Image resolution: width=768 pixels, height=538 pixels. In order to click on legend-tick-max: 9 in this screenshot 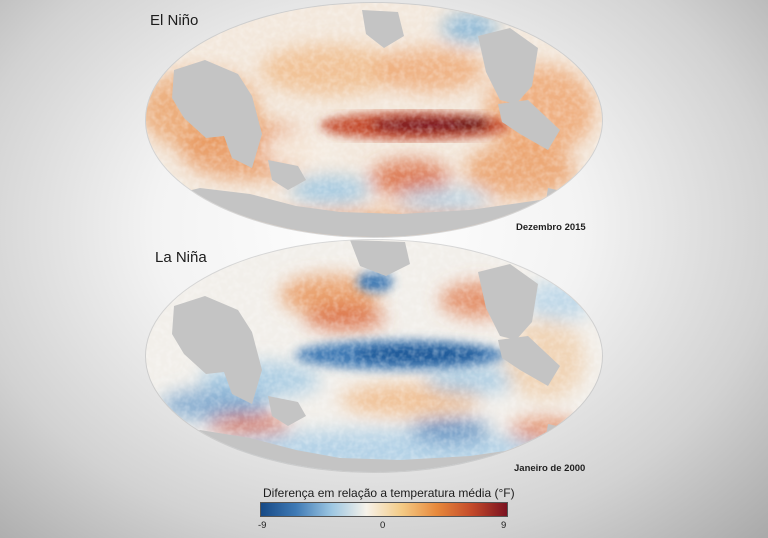, I will do `click(504, 525)`.